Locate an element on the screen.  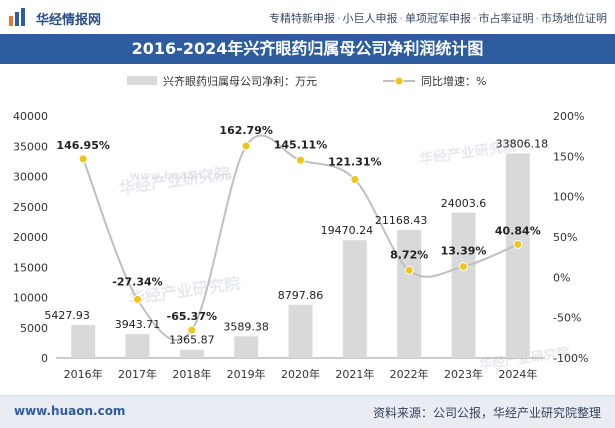
top-nav: 专精特新申报 · 小巨人申报 · 单项冠军申报 · 市占率证明 · 市场地位证明 is located at coordinates (438, 18).